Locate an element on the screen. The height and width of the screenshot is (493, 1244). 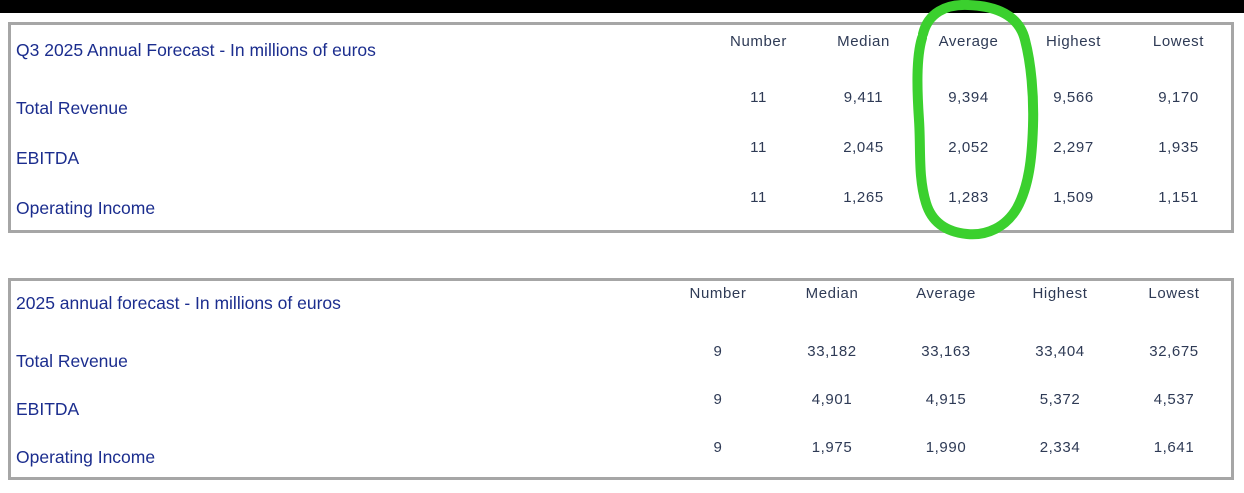
top-black-bar is located at coordinates (622, 6).